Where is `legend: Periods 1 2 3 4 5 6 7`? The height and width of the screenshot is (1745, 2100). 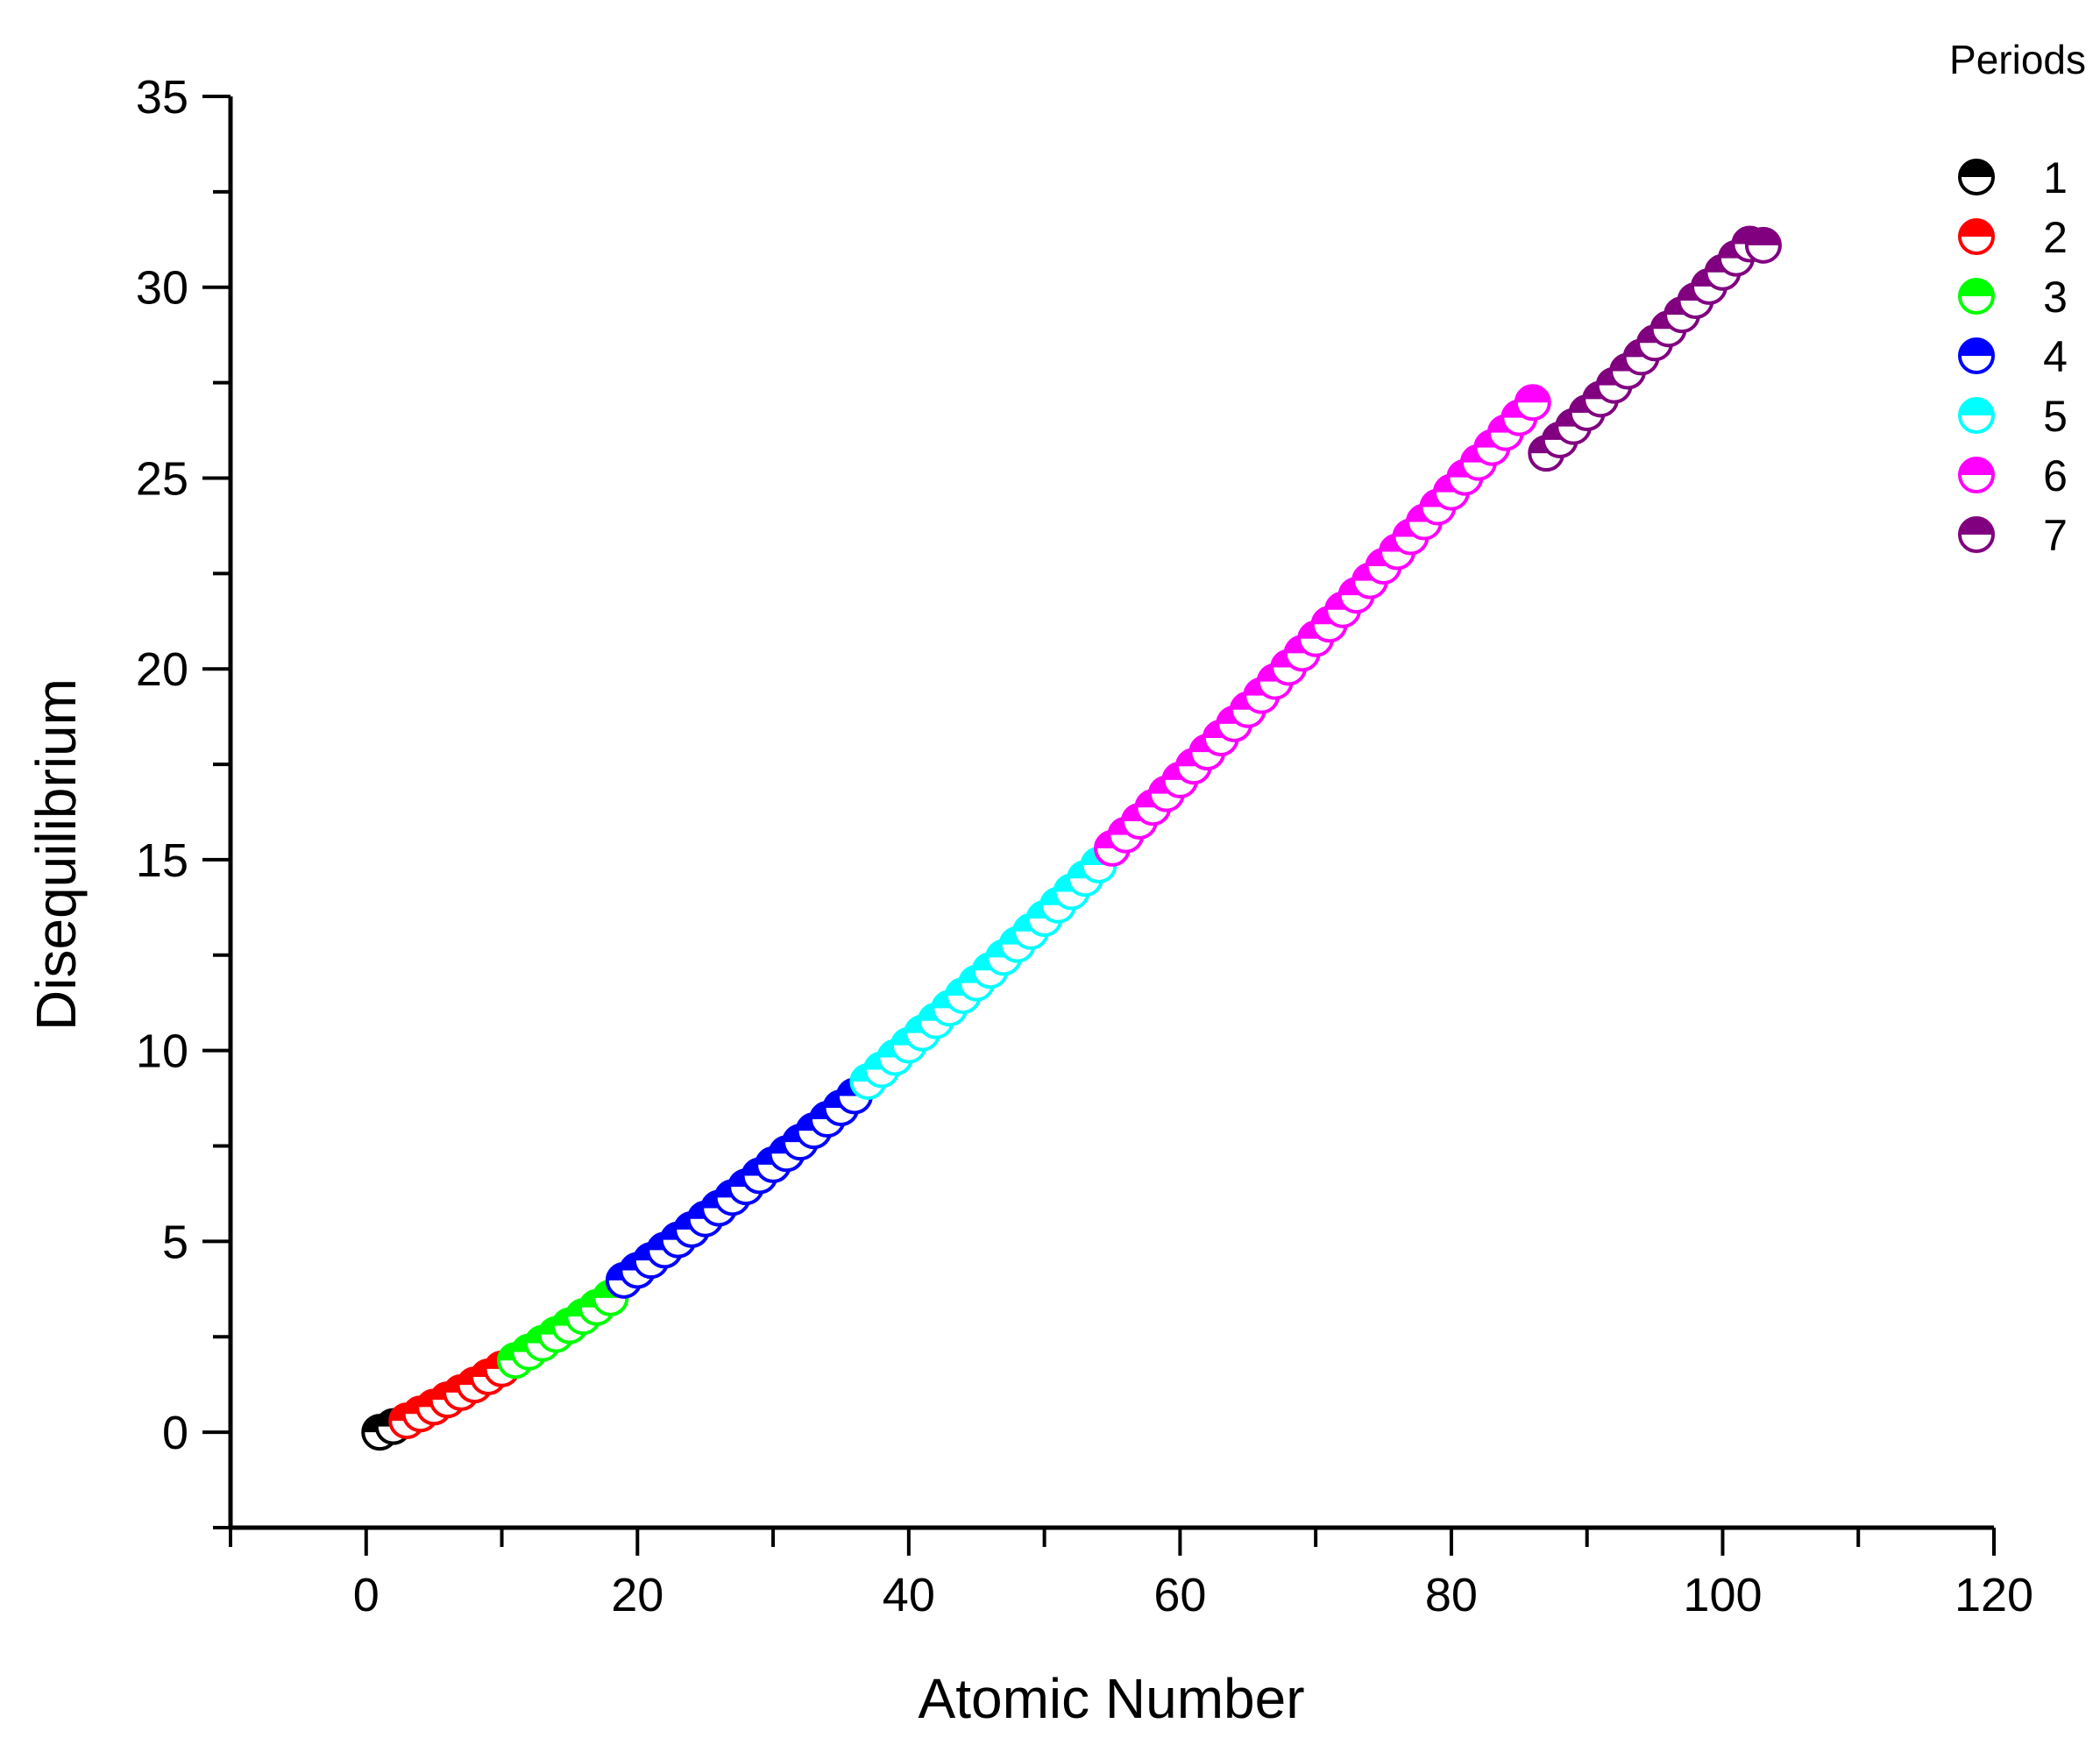
legend: Periods 1 2 3 4 5 6 7 is located at coordinates (2018, 298).